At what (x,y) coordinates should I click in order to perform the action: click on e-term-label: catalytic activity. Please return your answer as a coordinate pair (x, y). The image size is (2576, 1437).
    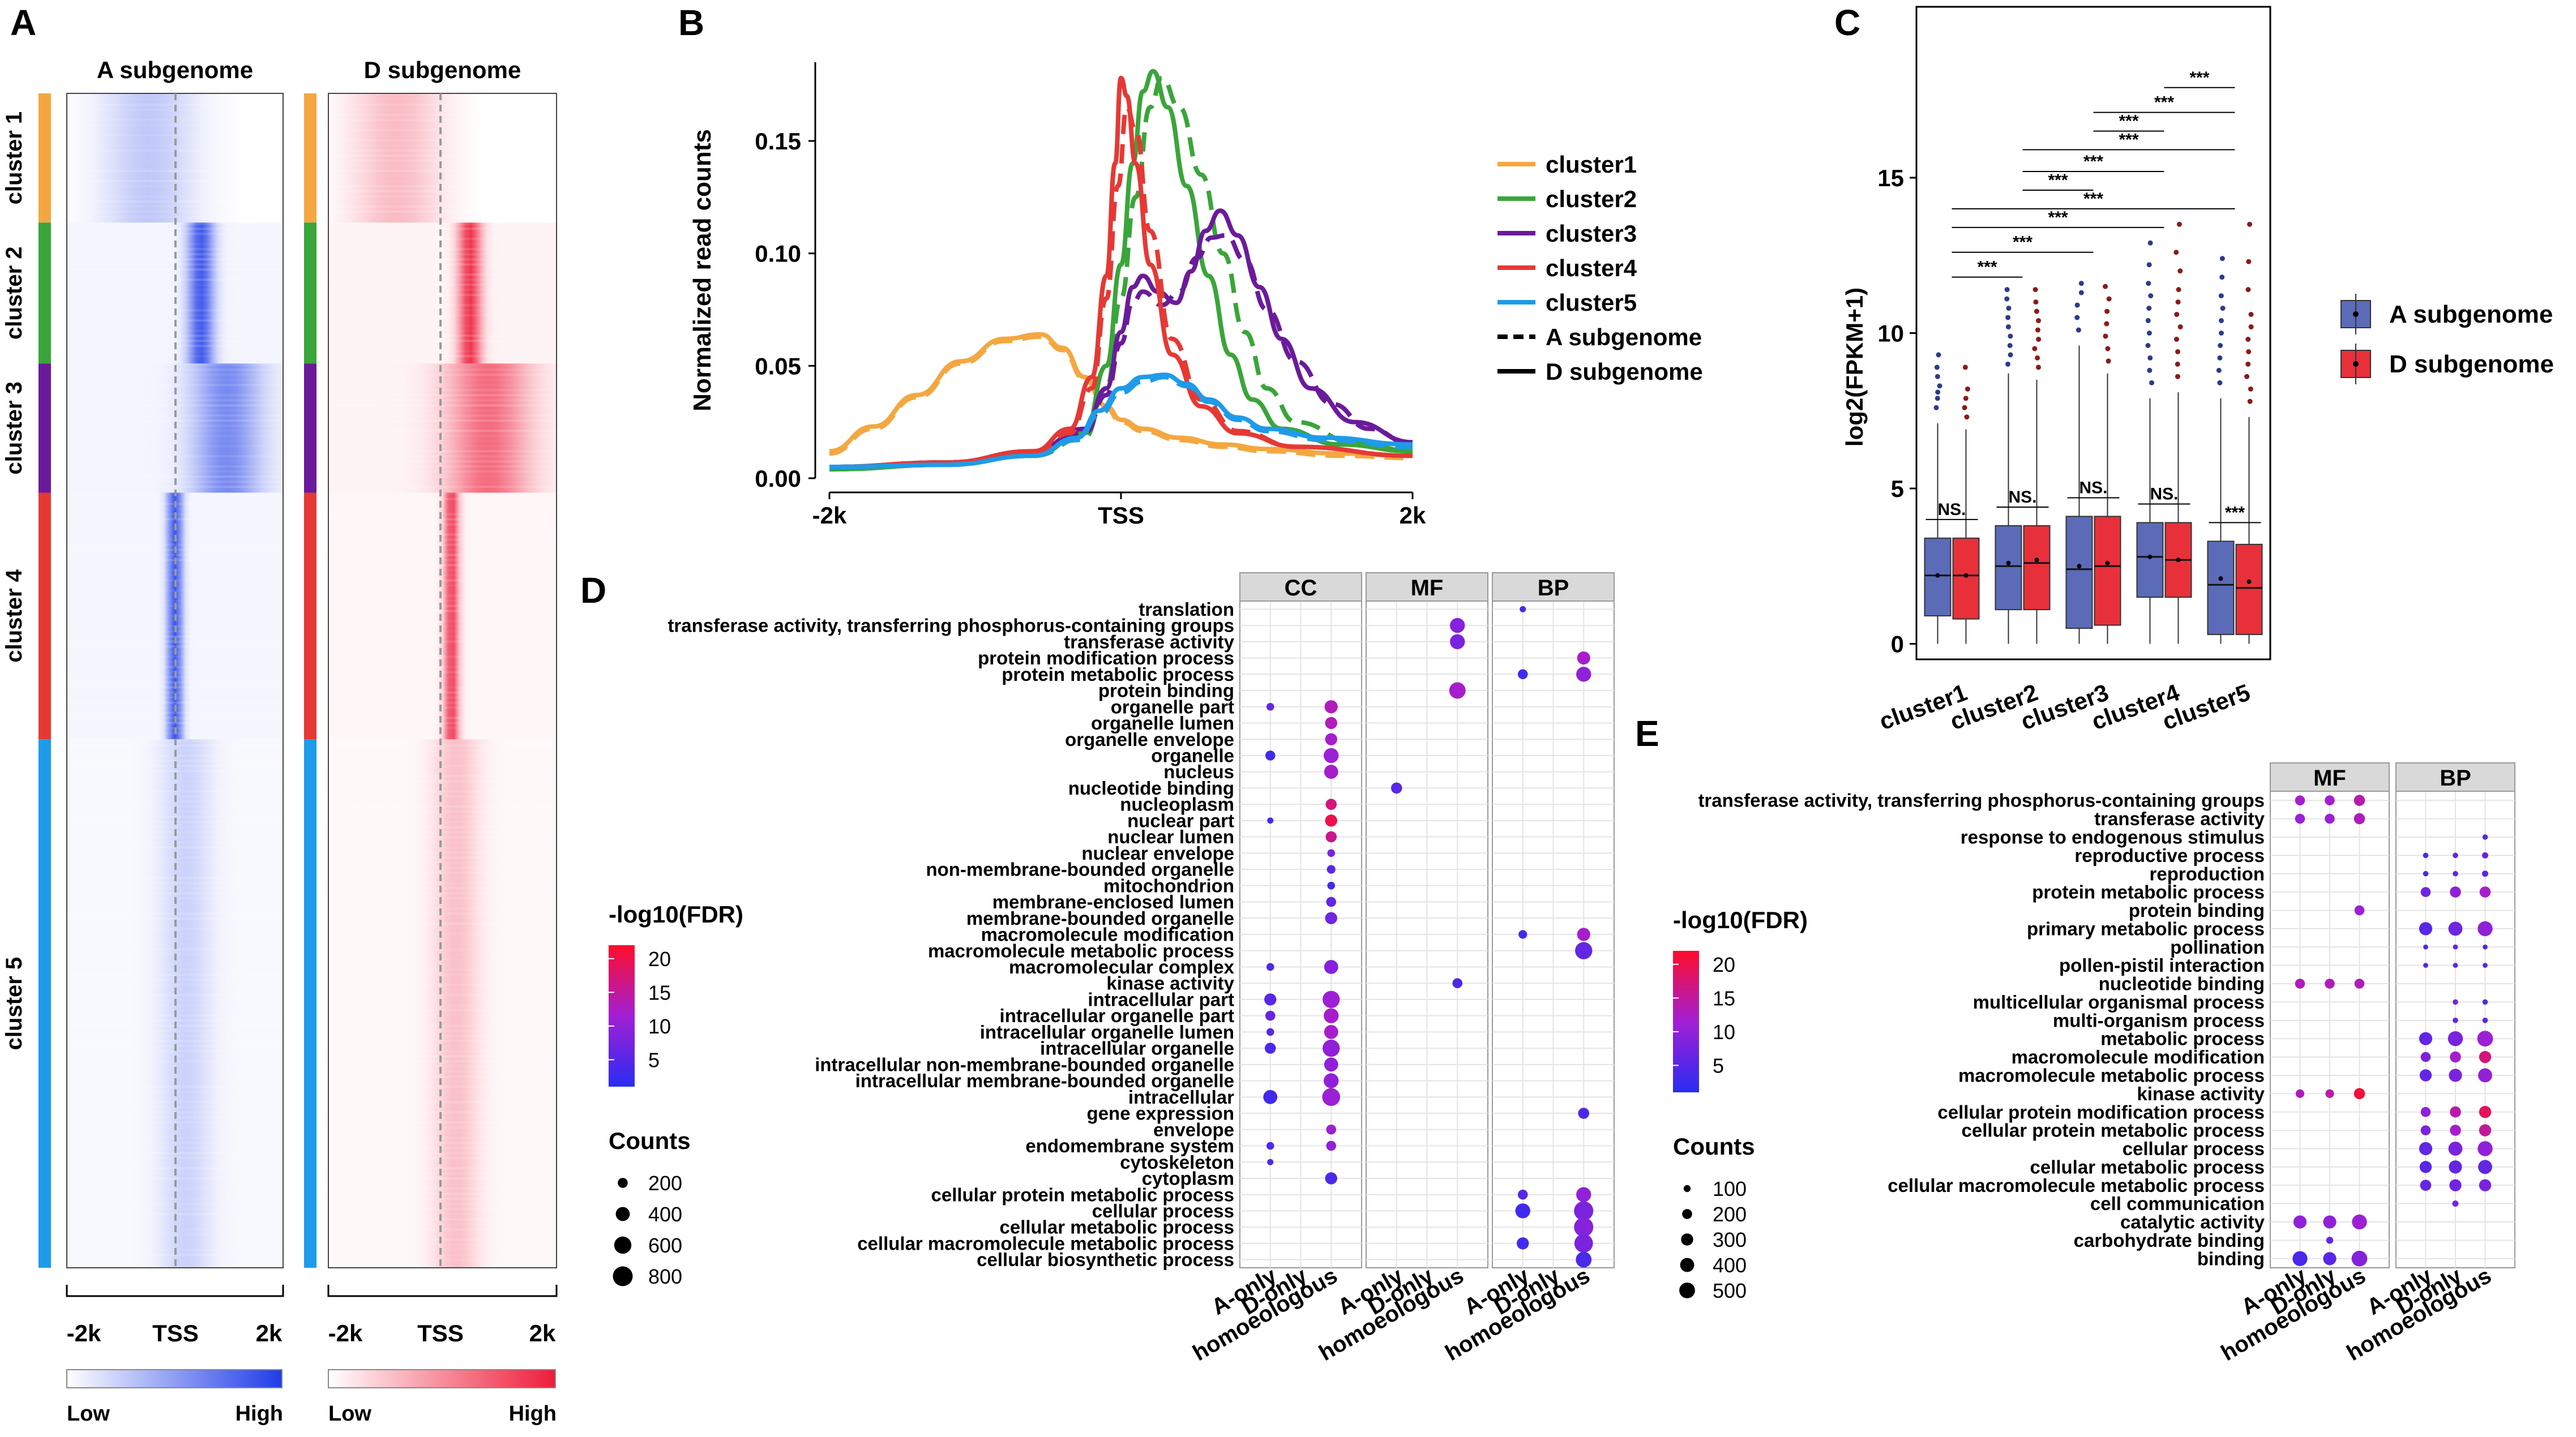
    Looking at the image, I should click on (2192, 1222).